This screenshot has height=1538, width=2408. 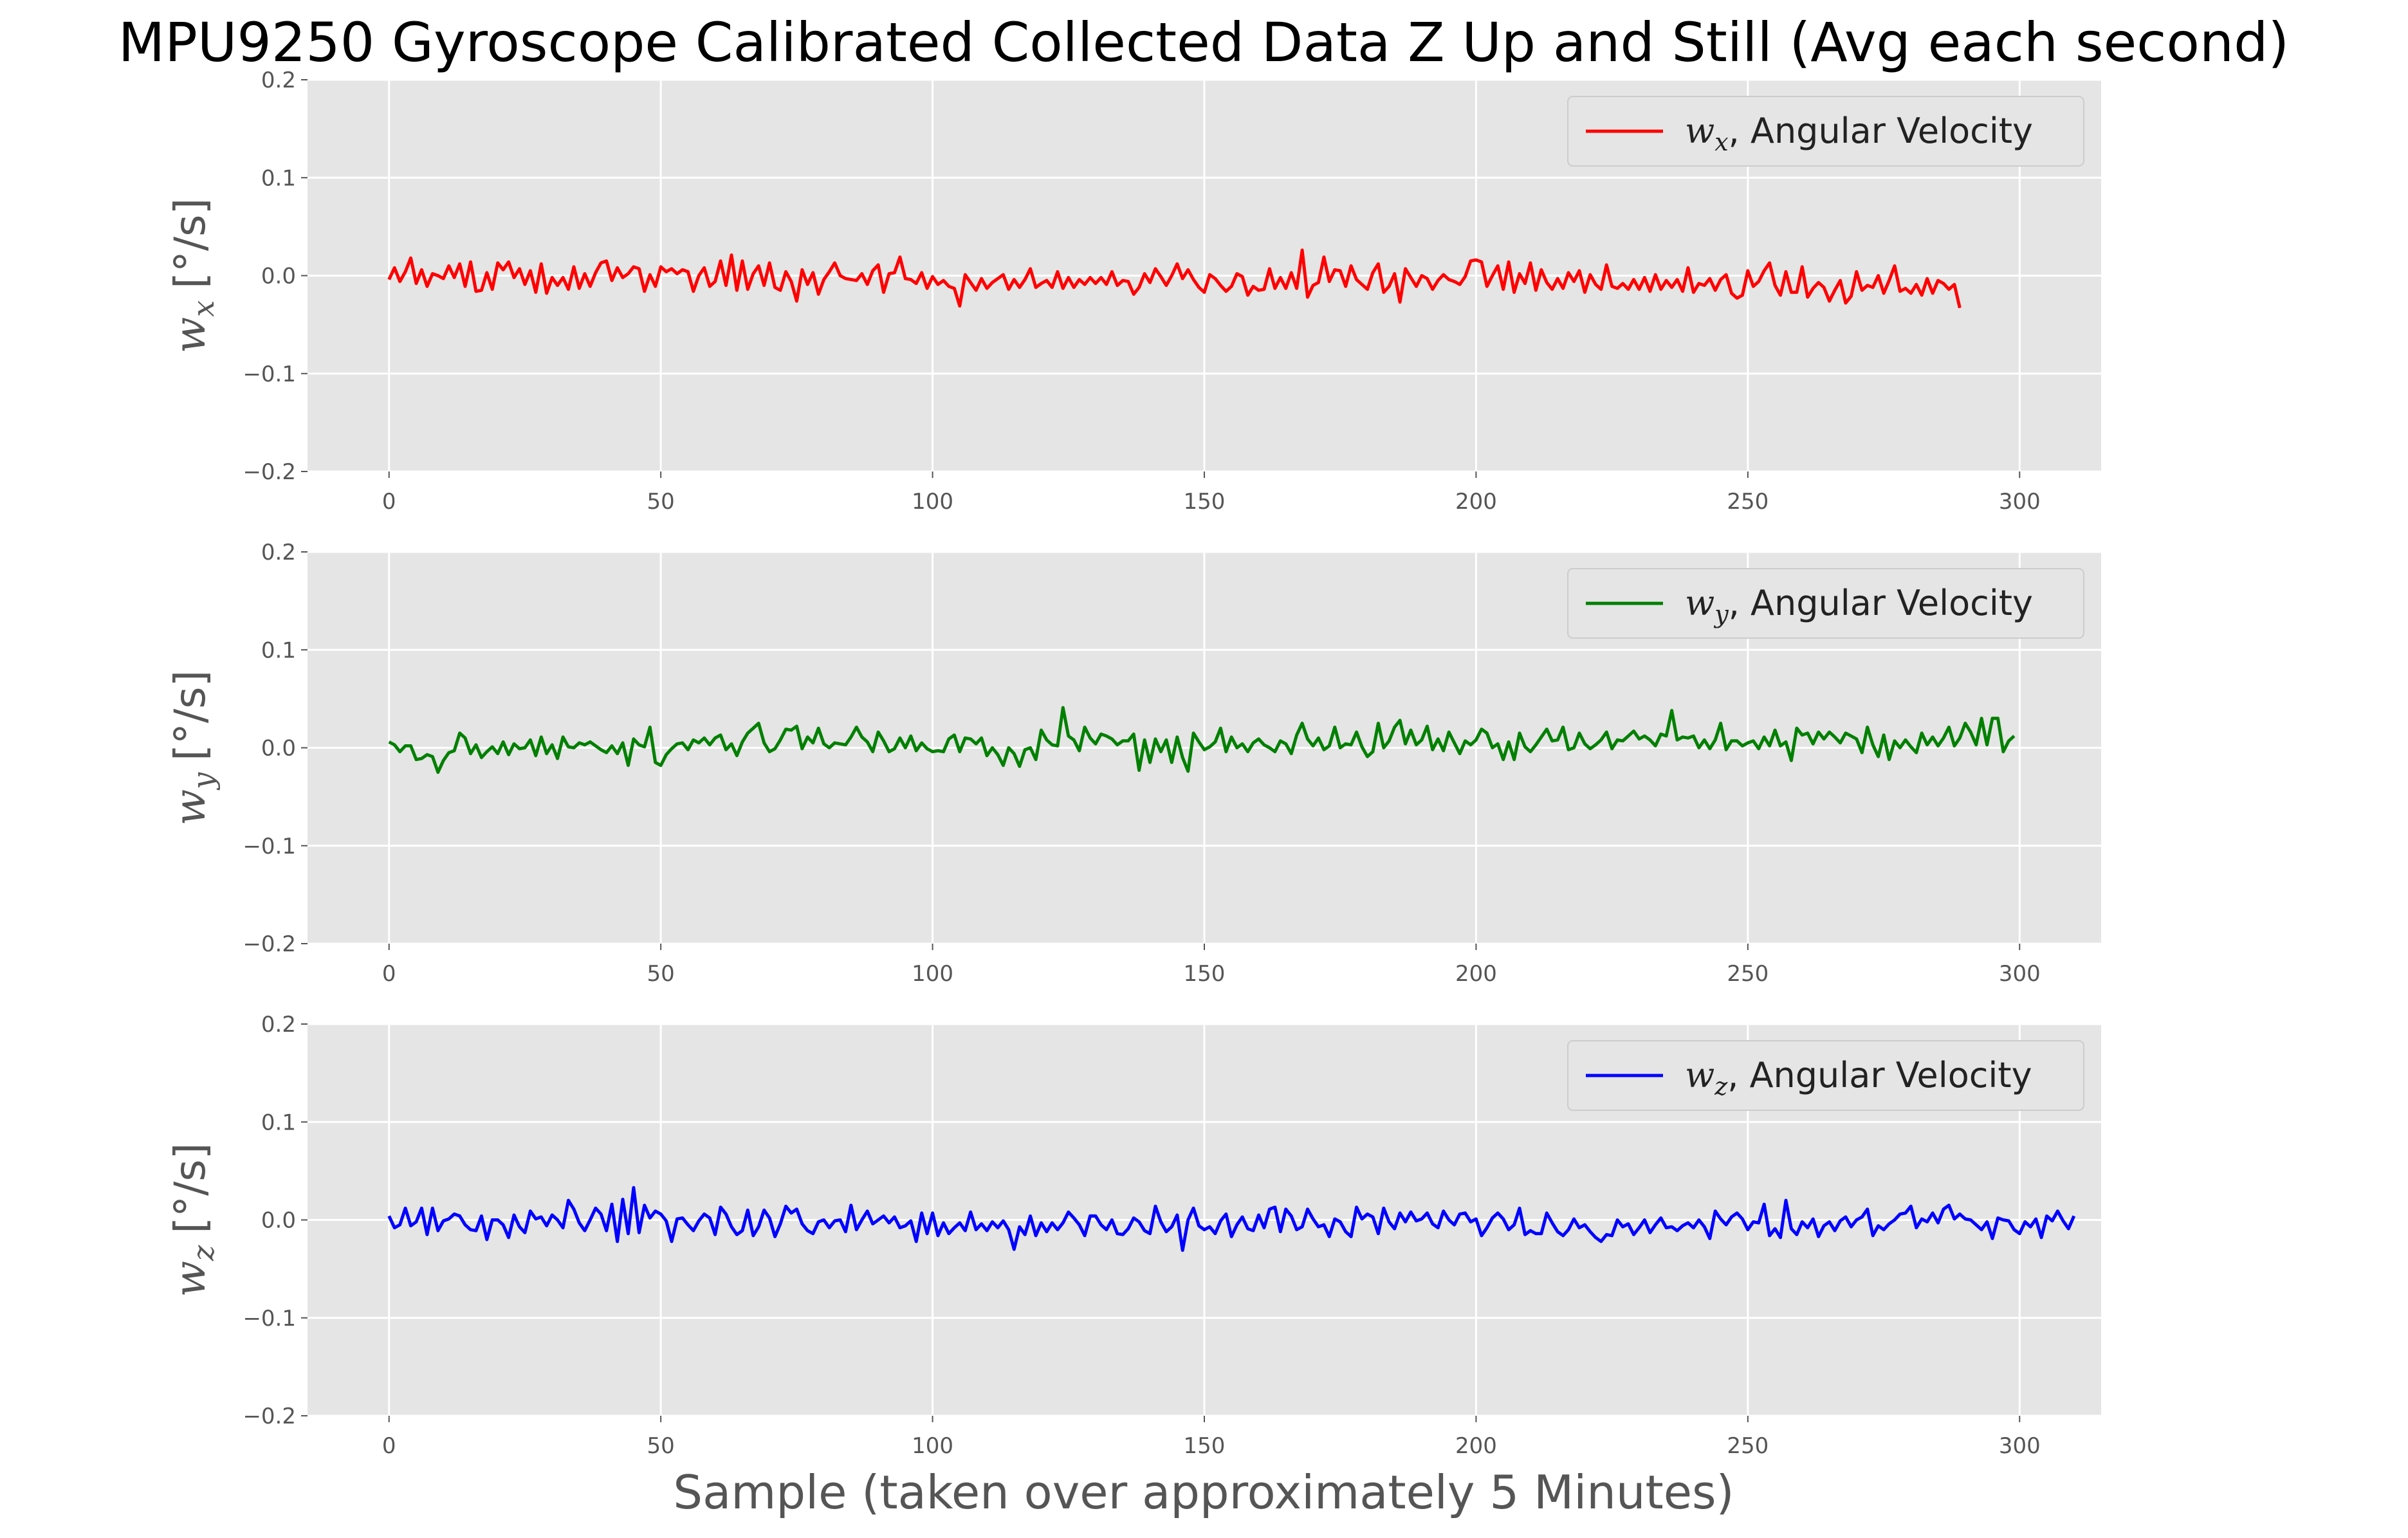 What do you see at coordinates (1700, 1075) in the screenshot?
I see `legend-symbol-wz: w` at bounding box center [1700, 1075].